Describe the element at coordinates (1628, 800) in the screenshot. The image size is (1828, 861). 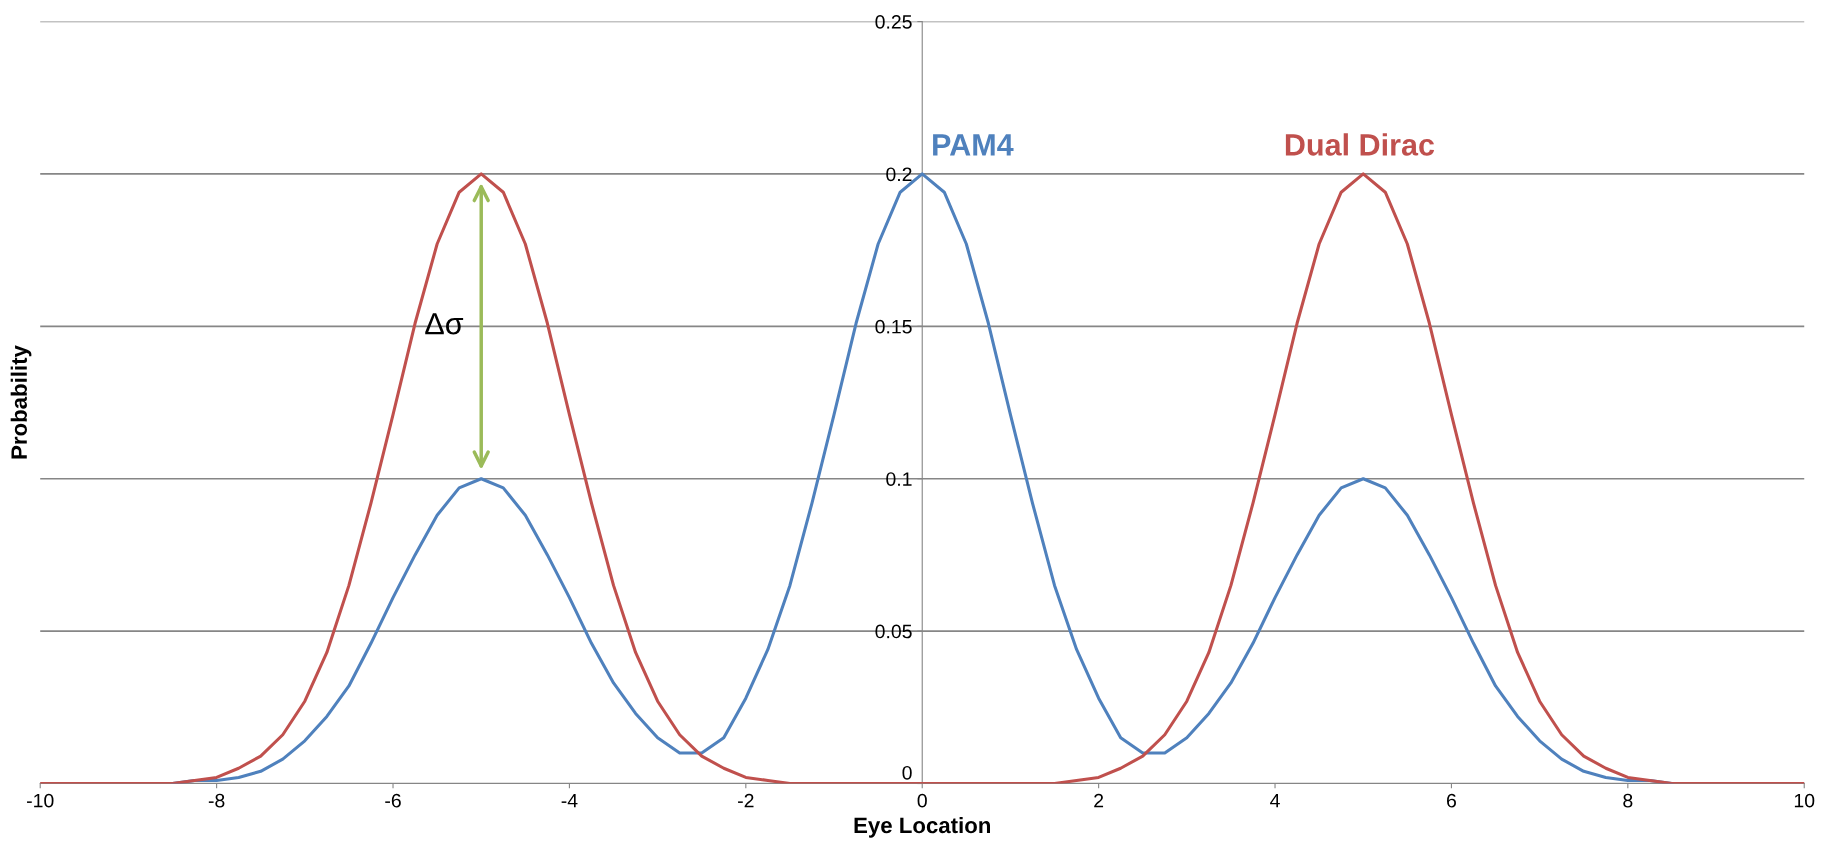
I see `x-tick-label: 8` at that location.